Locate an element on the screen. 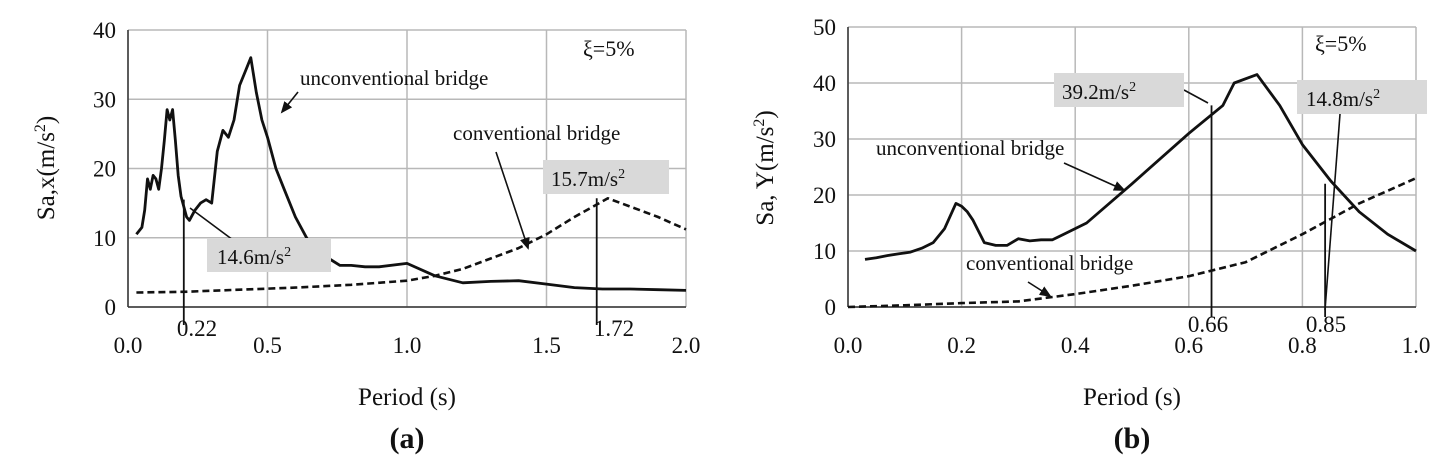 This screenshot has height=465, width=1447. x-tick-label: 2.0 is located at coordinates (686, 345).